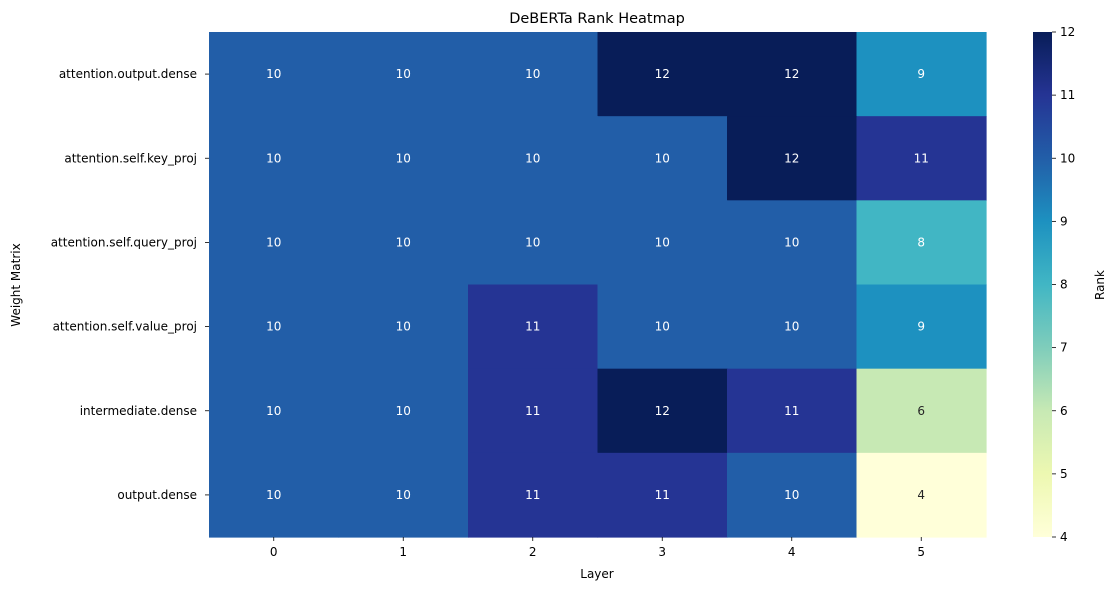 The width and height of the screenshot is (1116, 590). What do you see at coordinates (124, 242) in the screenshot?
I see `y-tick-label: attention.self.query_proj` at bounding box center [124, 242].